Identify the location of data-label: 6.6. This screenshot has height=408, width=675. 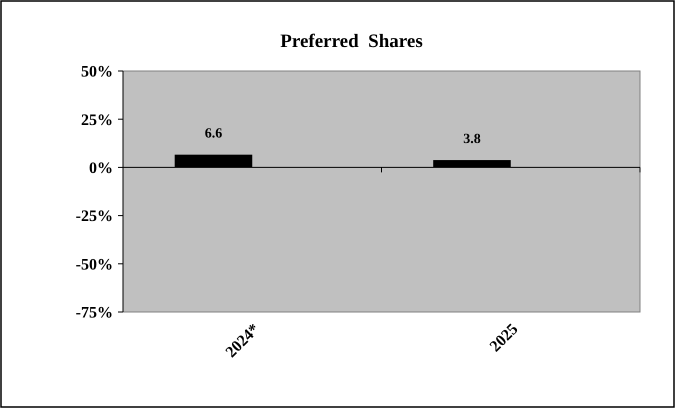
(213, 134).